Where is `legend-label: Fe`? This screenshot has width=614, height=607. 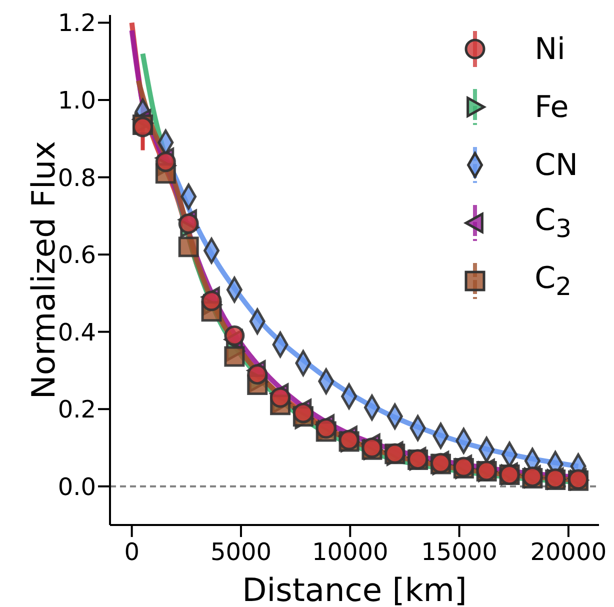 legend-label: Fe is located at coordinates (551, 107).